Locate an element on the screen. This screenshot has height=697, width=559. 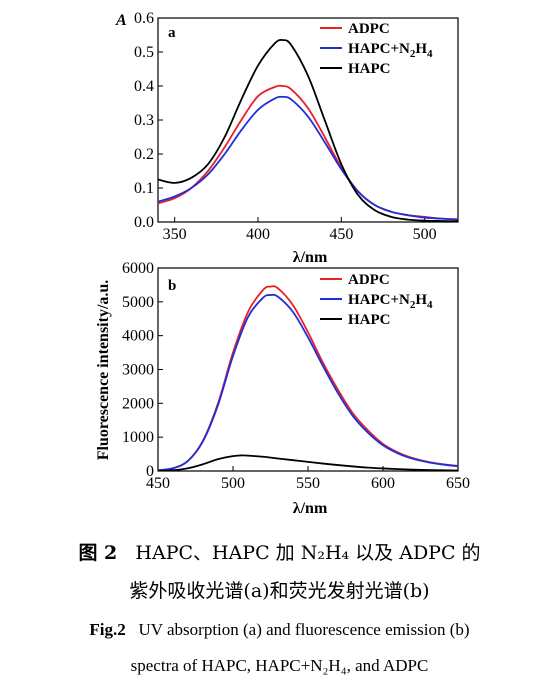
panel-a-x-ticks: 350 400 450 500 is located at coordinates (300, 230).